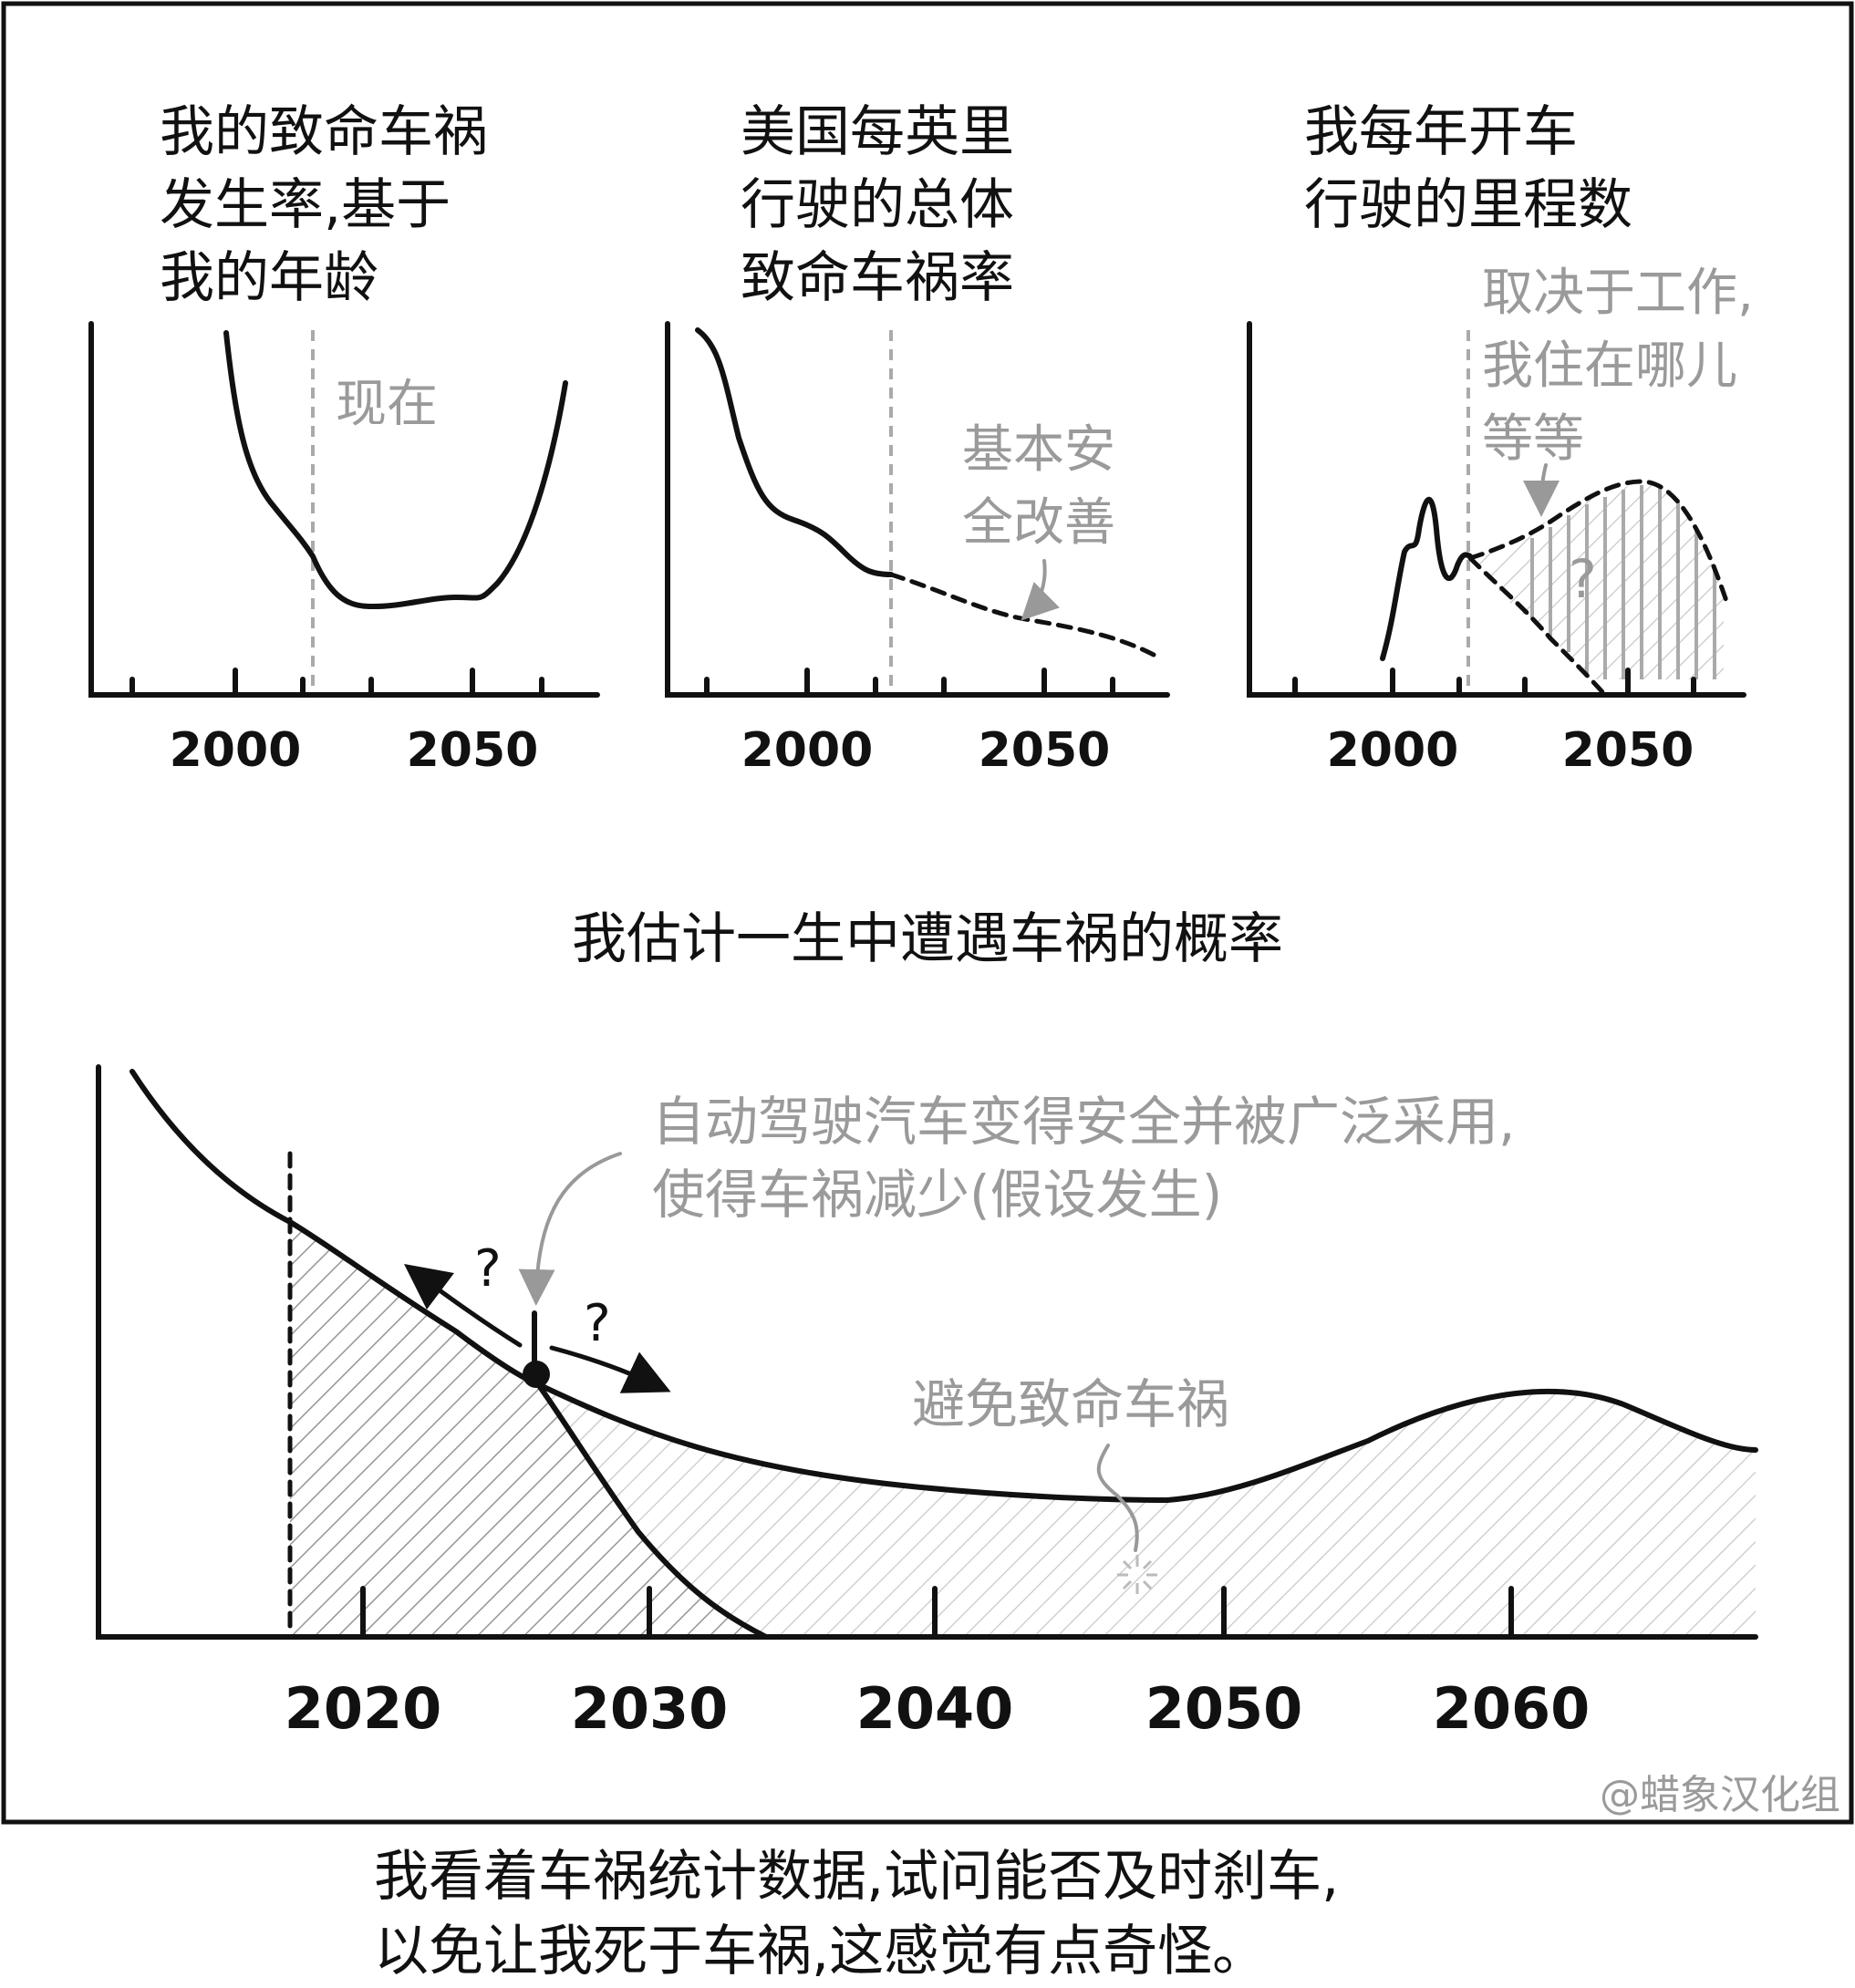 The height and width of the screenshot is (1988, 1855). I want to click on chart2-annotation-line2: 全改善, so click(1038, 523).